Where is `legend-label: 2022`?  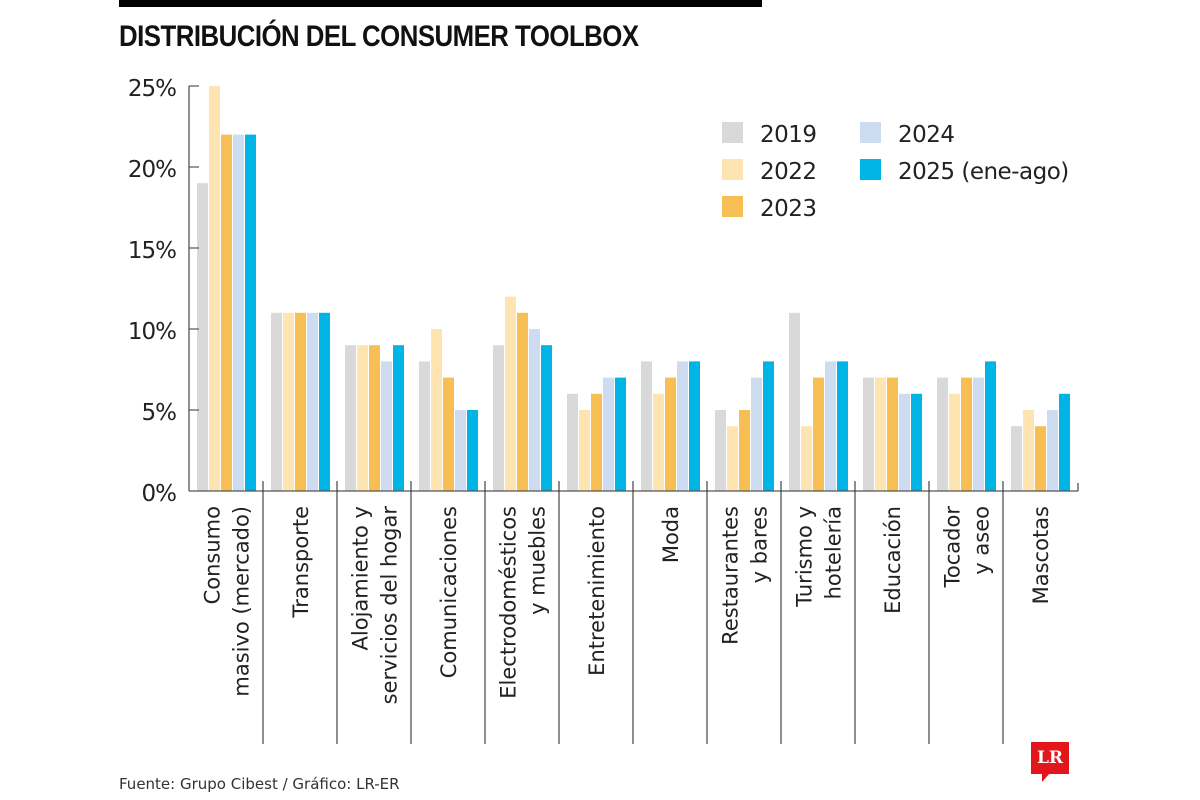
legend-label: 2022 is located at coordinates (788, 172).